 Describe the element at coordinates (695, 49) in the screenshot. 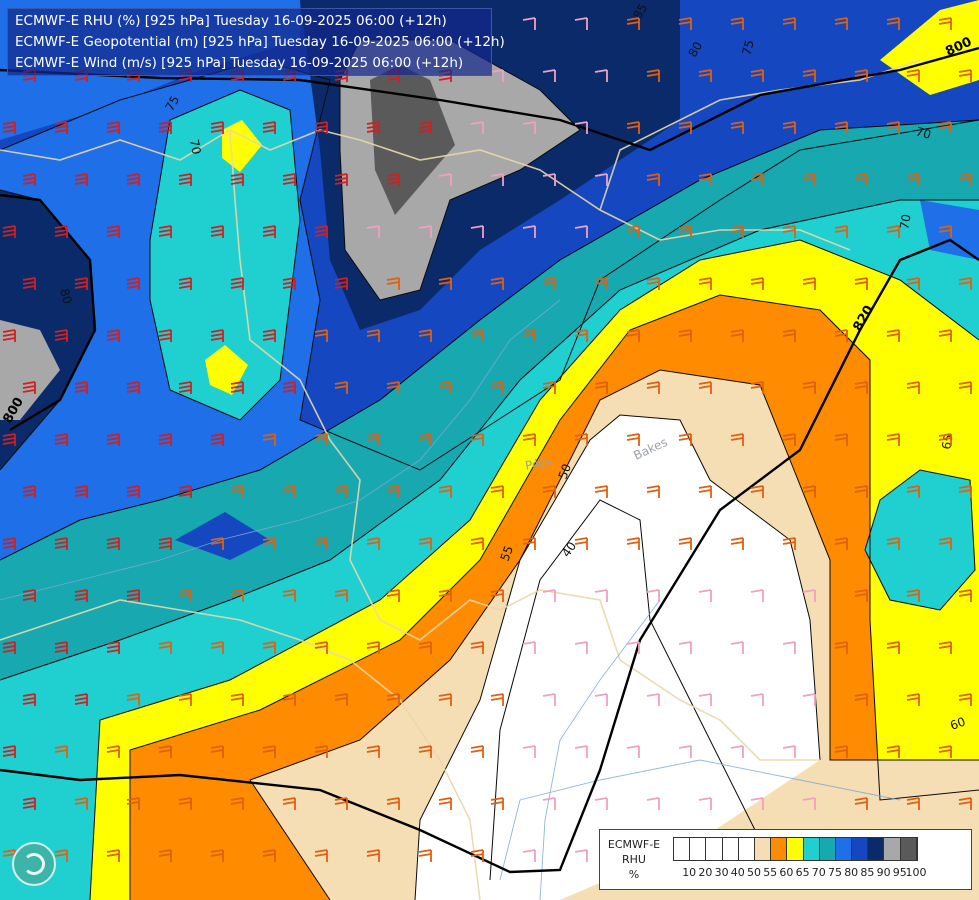

I see `contour-label: 80` at that location.